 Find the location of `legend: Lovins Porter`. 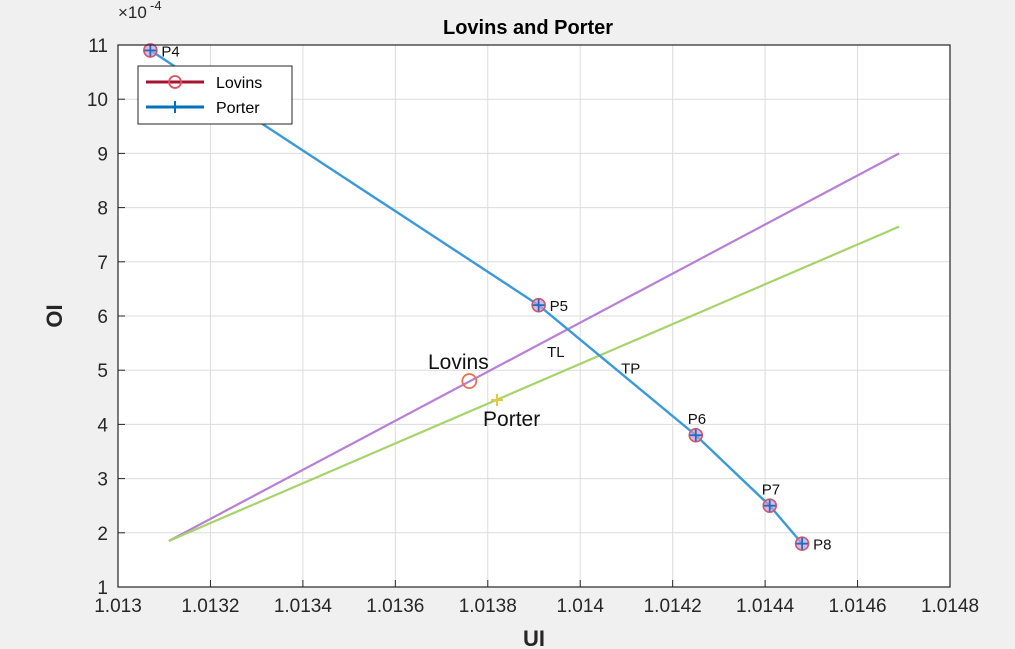

legend: Lovins Porter is located at coordinates (215, 95).